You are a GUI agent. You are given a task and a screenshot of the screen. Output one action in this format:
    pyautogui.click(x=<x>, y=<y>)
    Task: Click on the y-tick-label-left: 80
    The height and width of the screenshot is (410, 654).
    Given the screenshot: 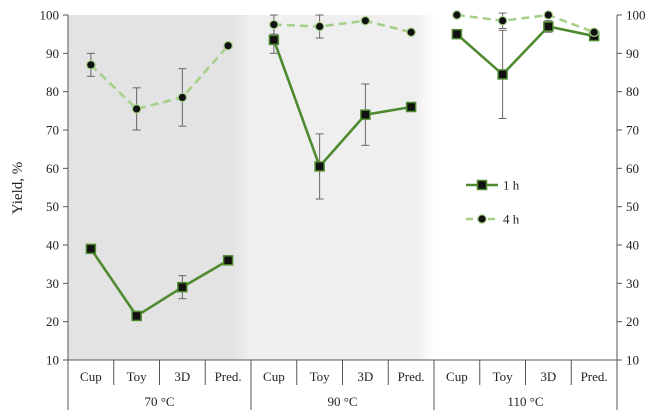 What is the action you would take?
    pyautogui.click(x=52, y=91)
    